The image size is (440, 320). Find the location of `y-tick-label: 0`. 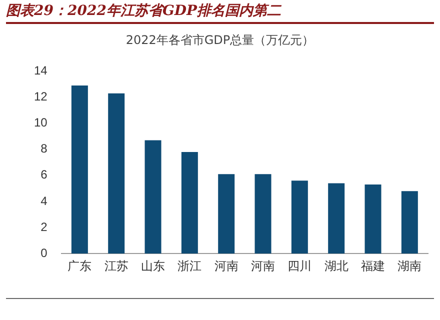

y-tick-label: 0 is located at coordinates (44, 253).